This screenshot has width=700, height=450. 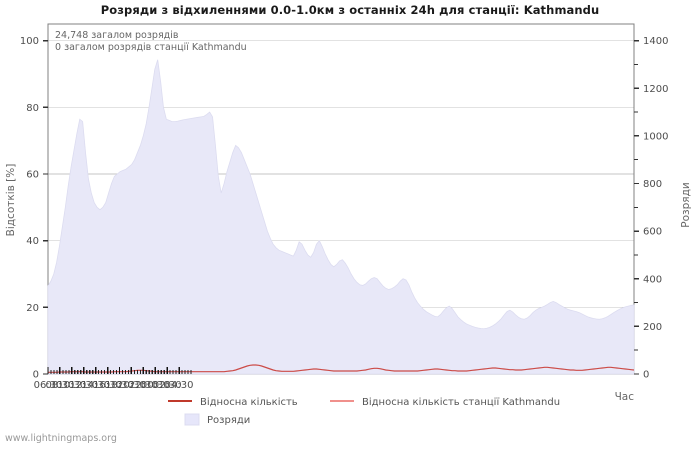 I want to click on y-tick-label: 80, so click(x=32, y=108).